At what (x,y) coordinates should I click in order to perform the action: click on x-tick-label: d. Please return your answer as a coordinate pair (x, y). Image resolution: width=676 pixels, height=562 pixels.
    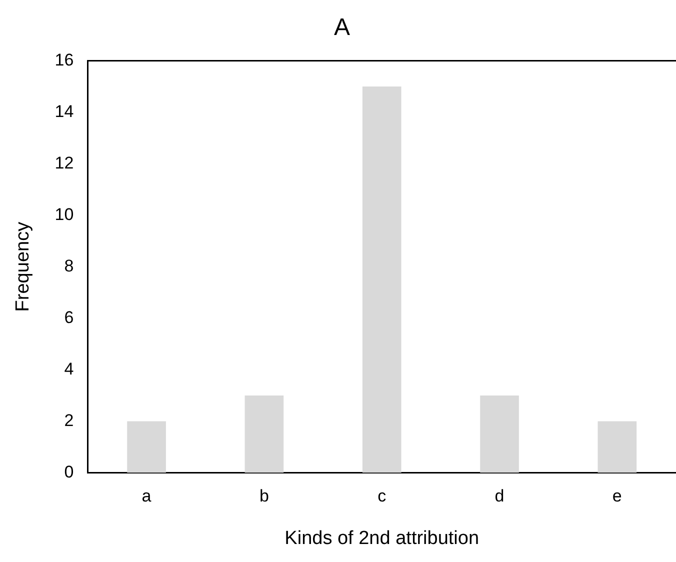
    Looking at the image, I should click on (499, 496).